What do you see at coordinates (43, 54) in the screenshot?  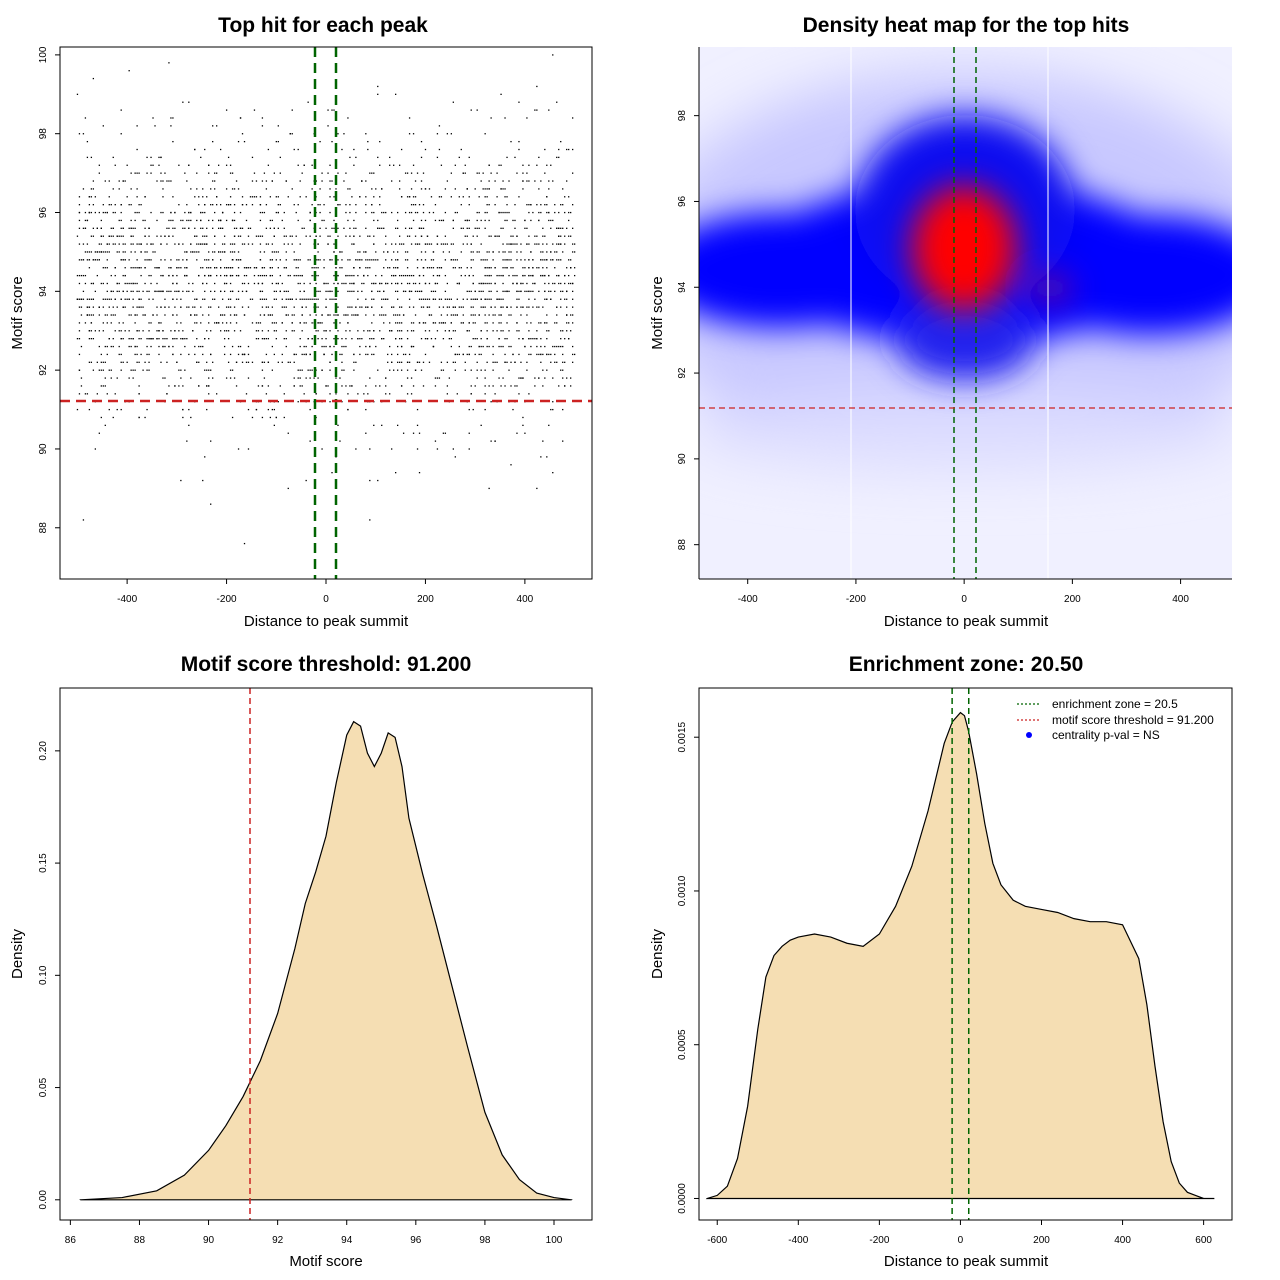 I see `y-tick-label: 100` at bounding box center [43, 54].